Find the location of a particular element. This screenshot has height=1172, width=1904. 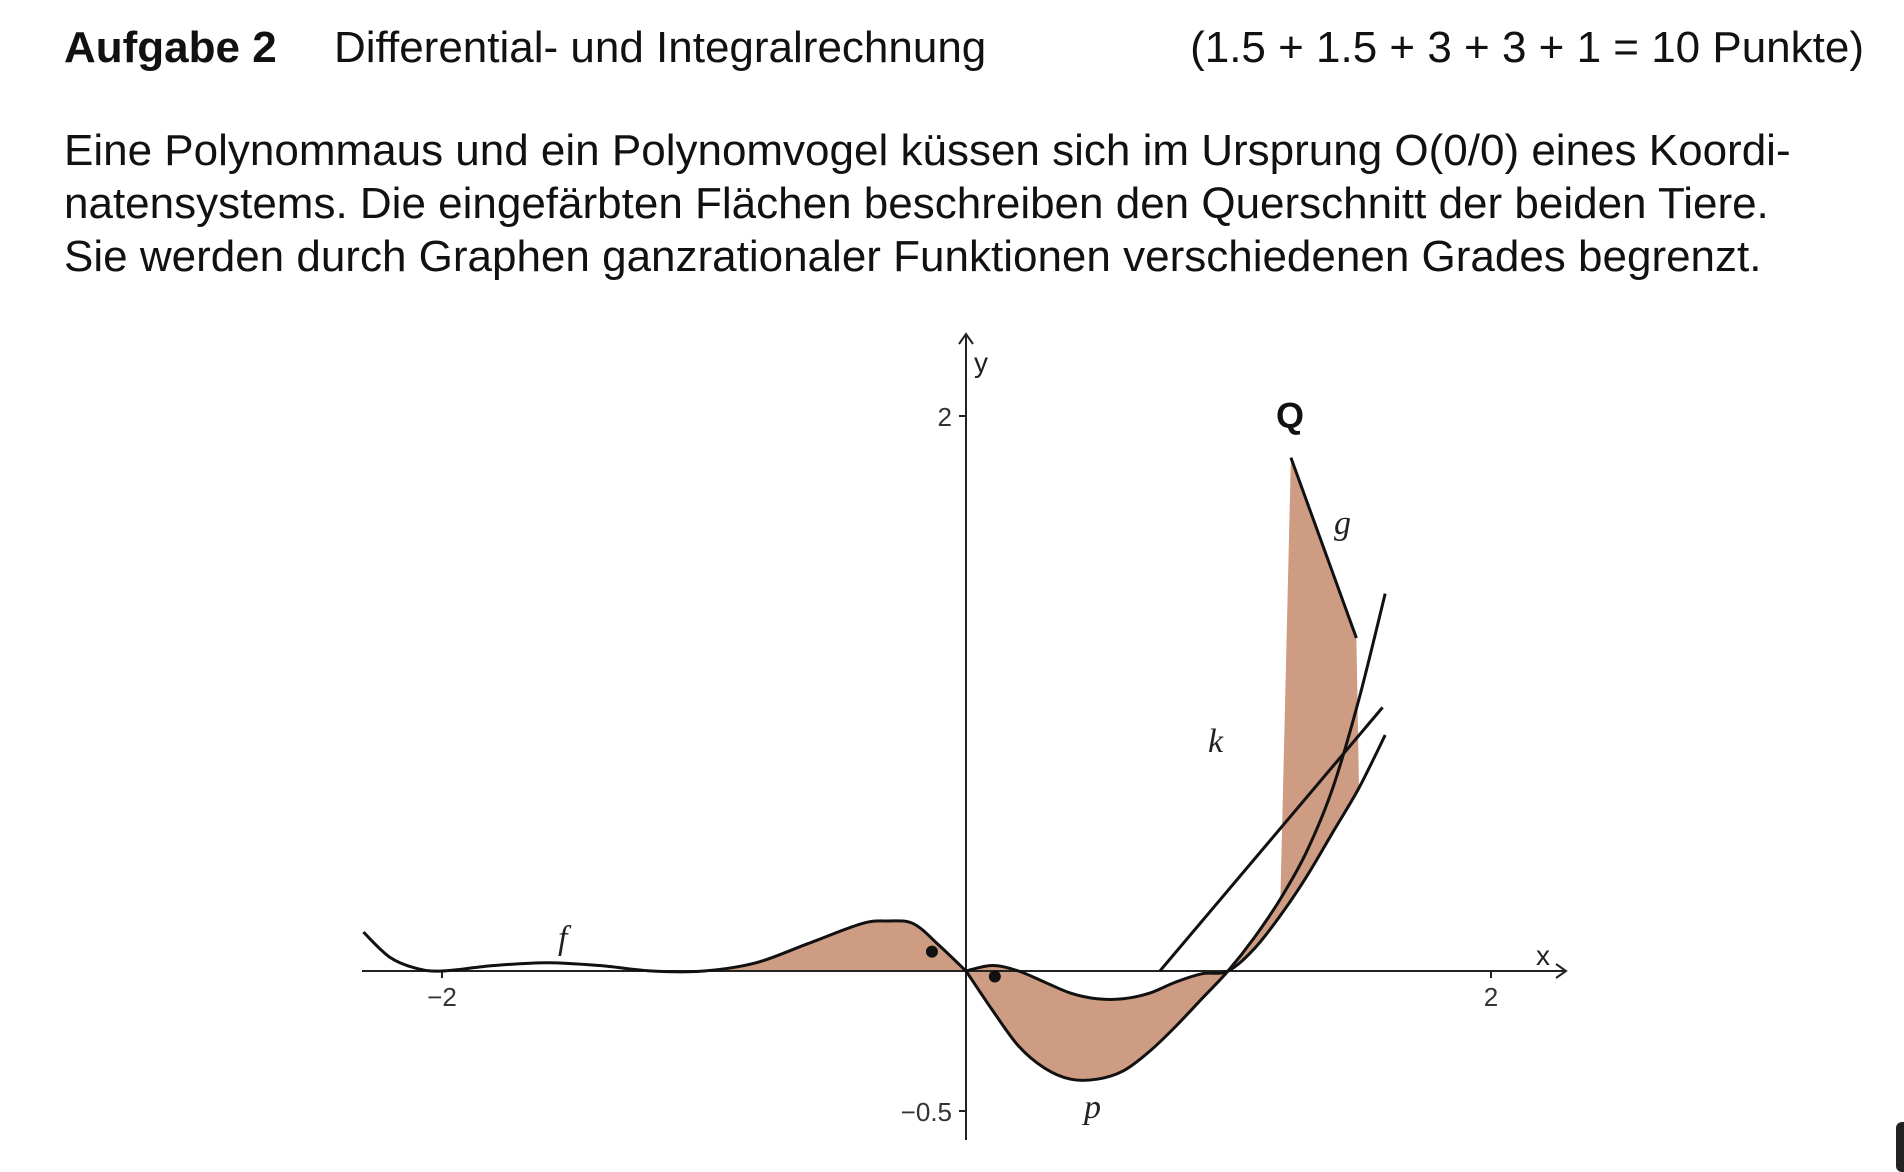

x-tick-label-minus-2: −2 is located at coordinates (442, 997).